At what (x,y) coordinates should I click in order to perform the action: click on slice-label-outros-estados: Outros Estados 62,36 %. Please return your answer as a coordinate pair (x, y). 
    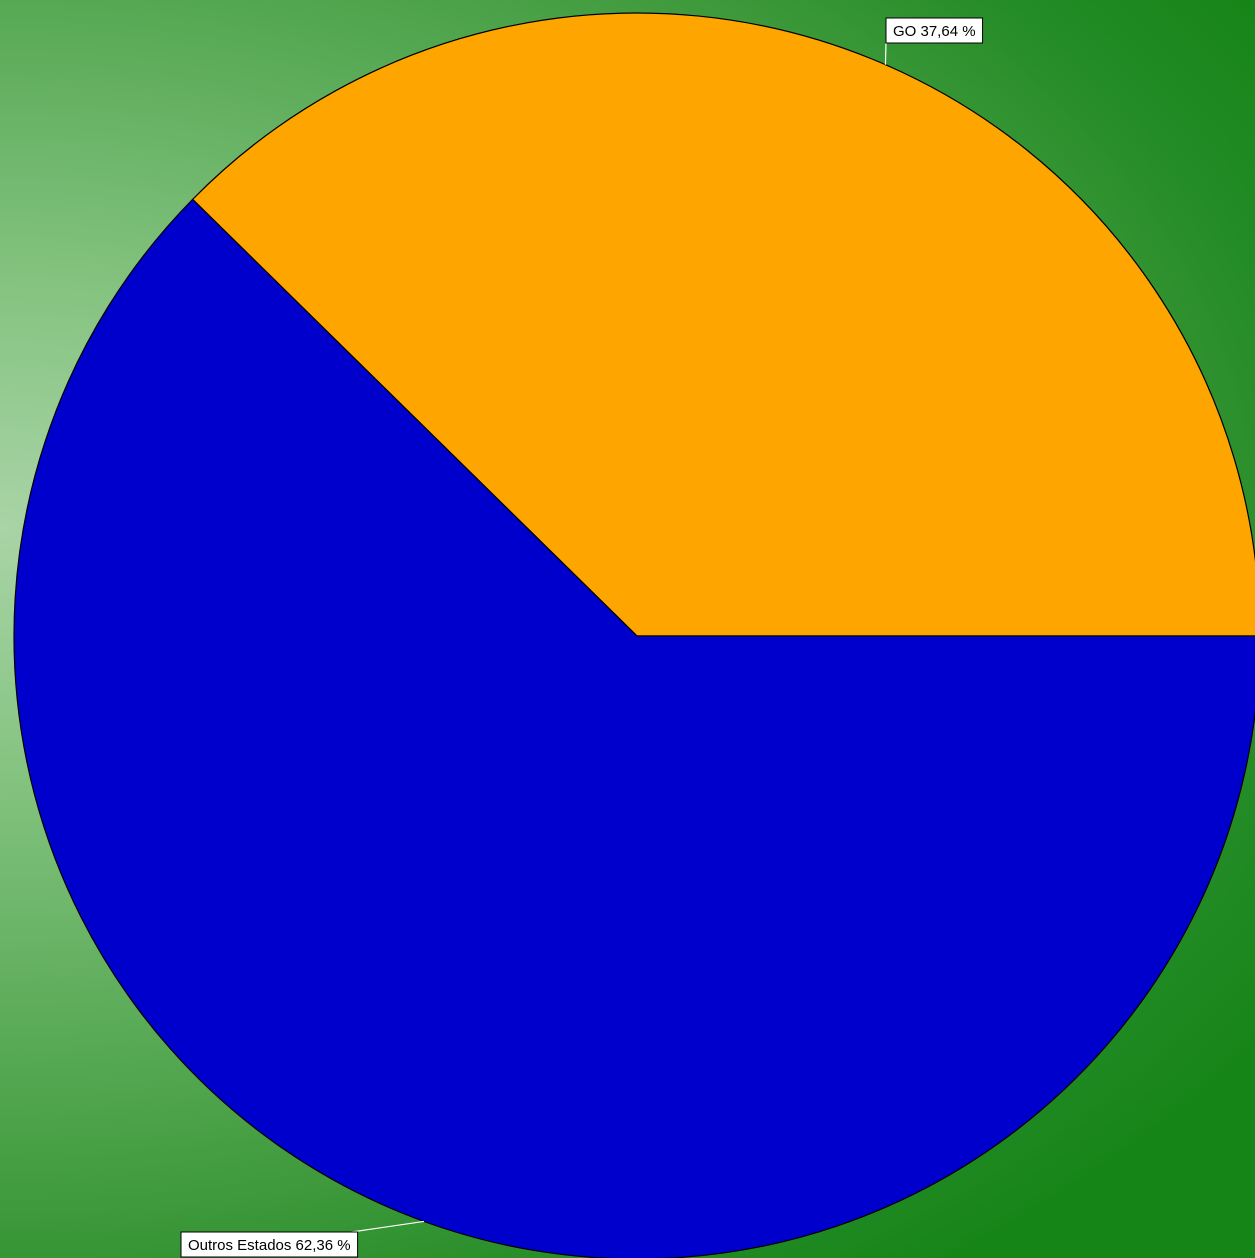
    Looking at the image, I should click on (302, 1239).